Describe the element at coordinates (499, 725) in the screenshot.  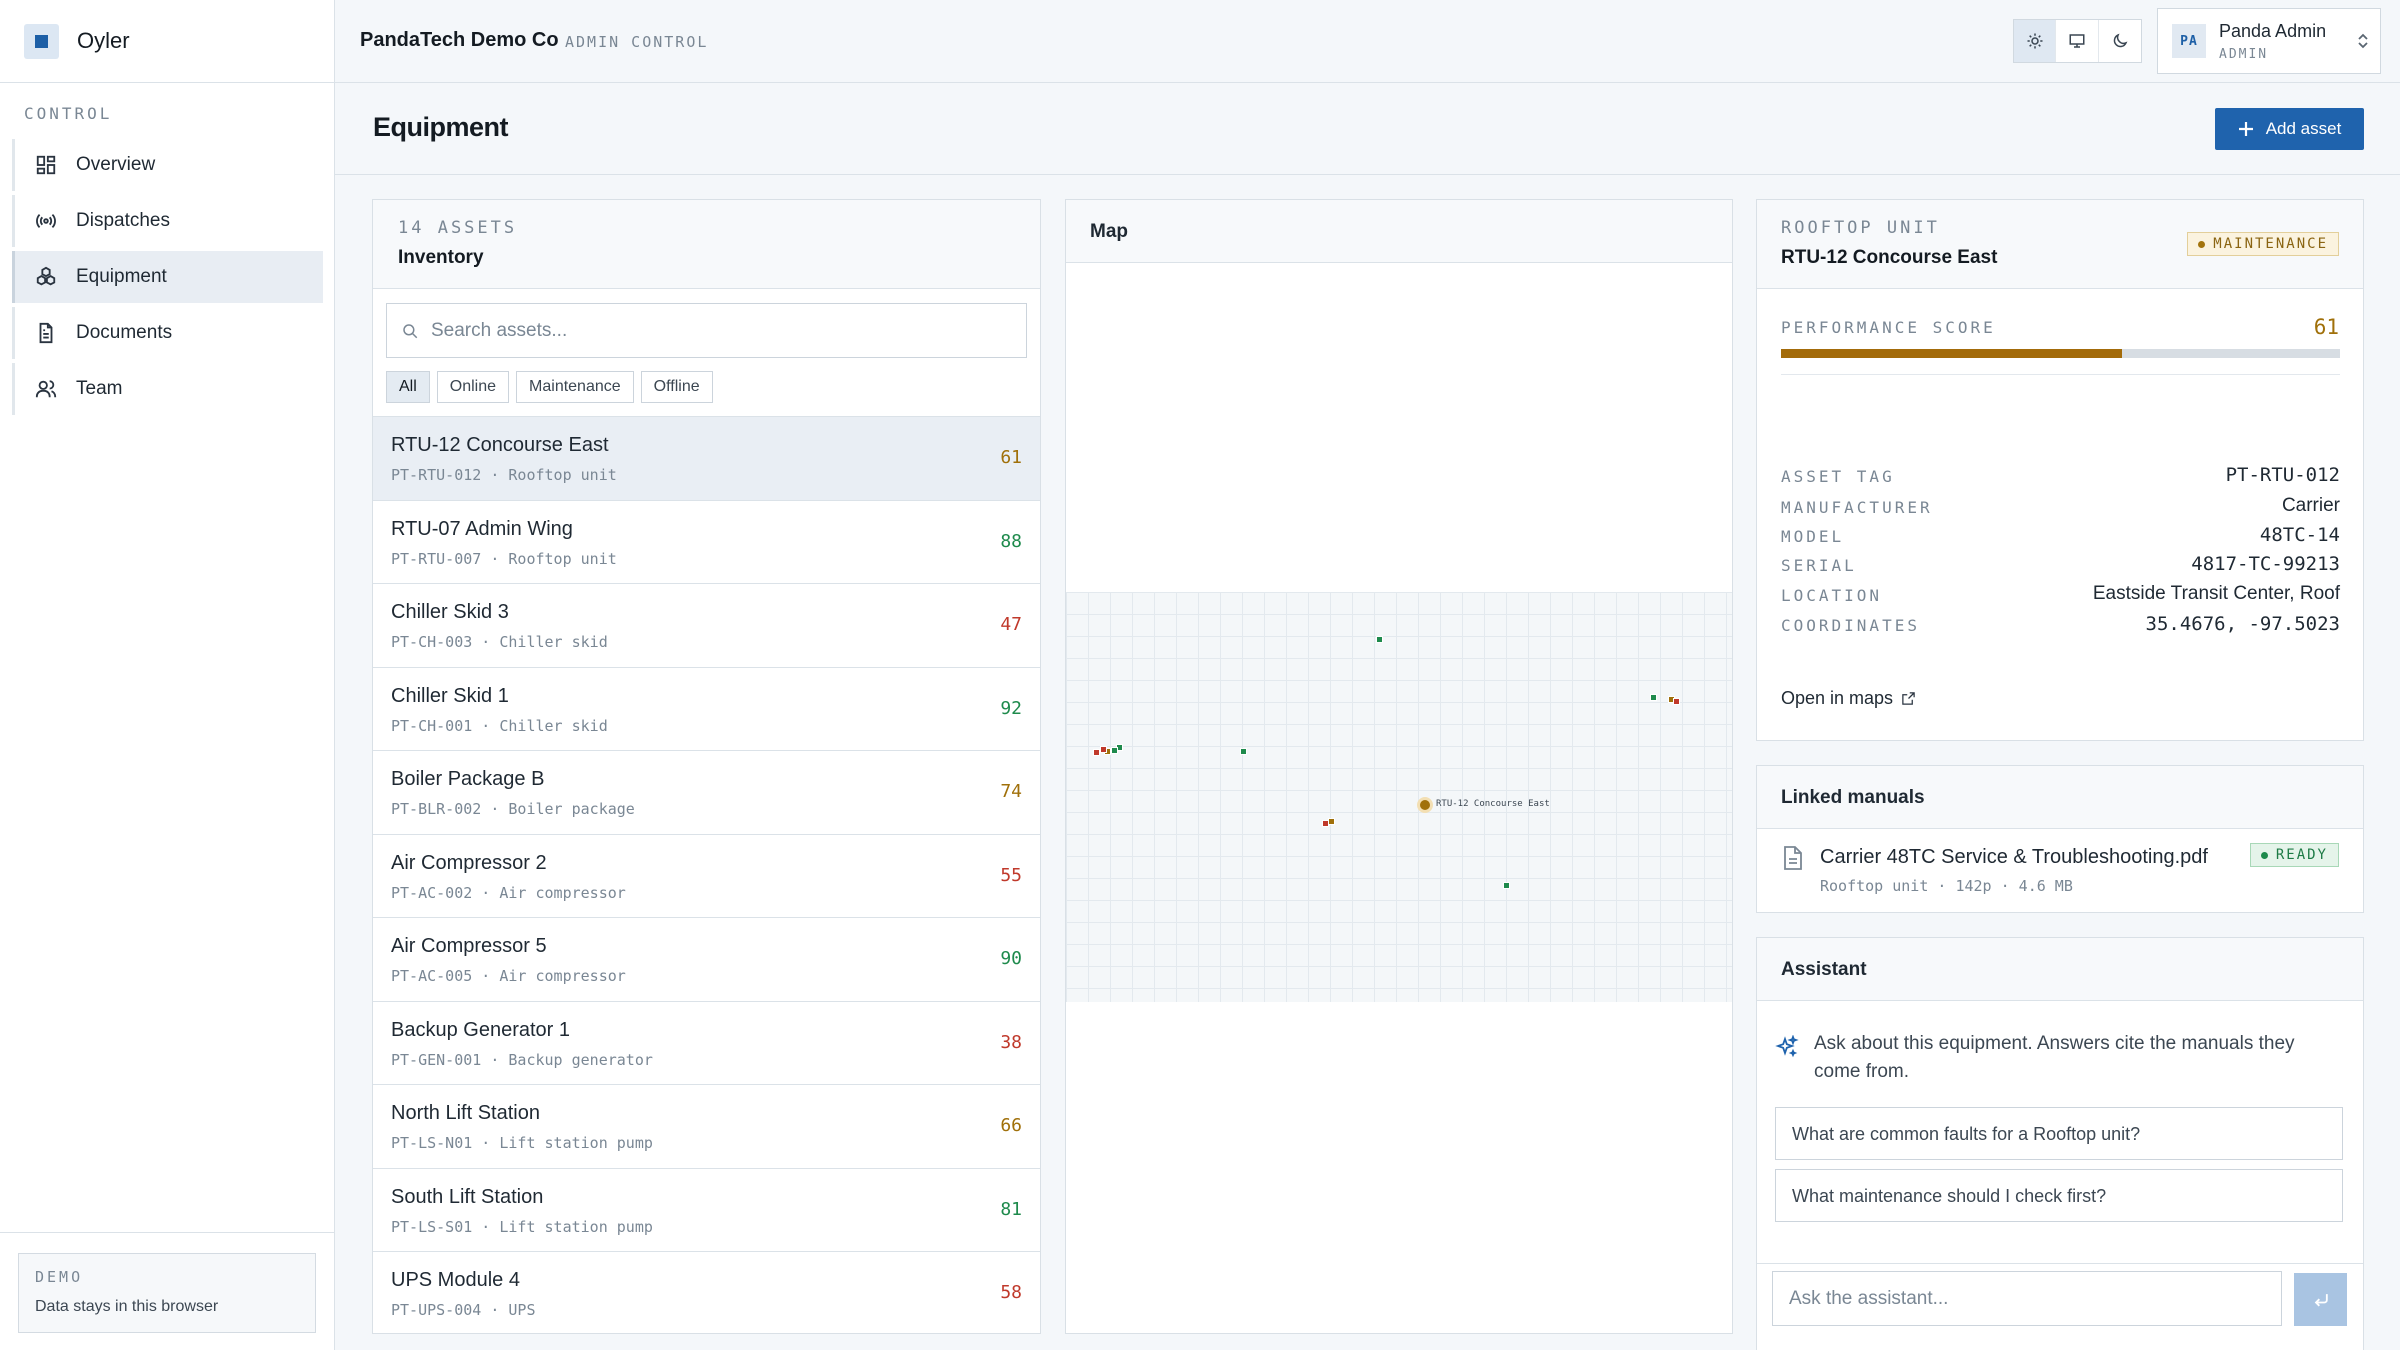
I see `asset-row-meta: PT-CH-001 · Chiller skid` at that location.